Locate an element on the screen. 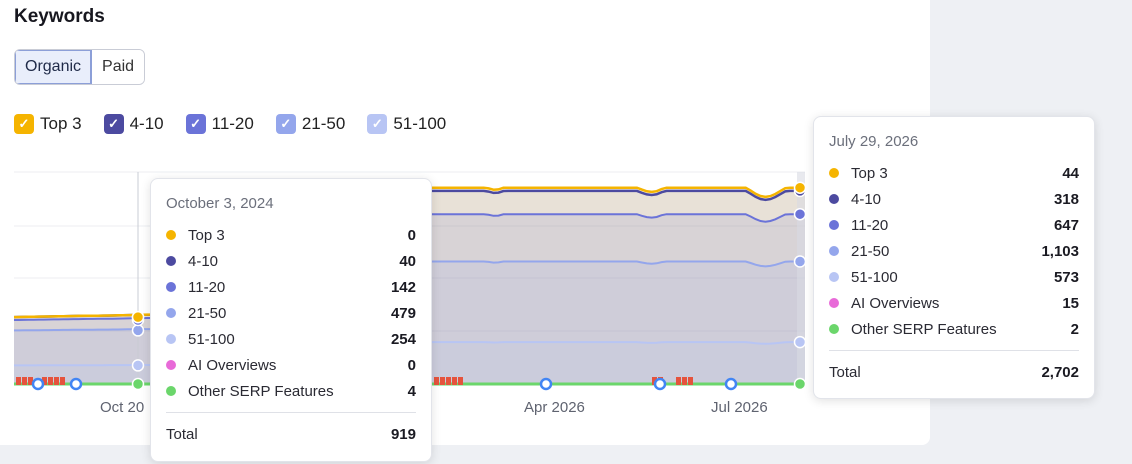  tooltip-row-21-50: 21-50 1,103 is located at coordinates (954, 251).